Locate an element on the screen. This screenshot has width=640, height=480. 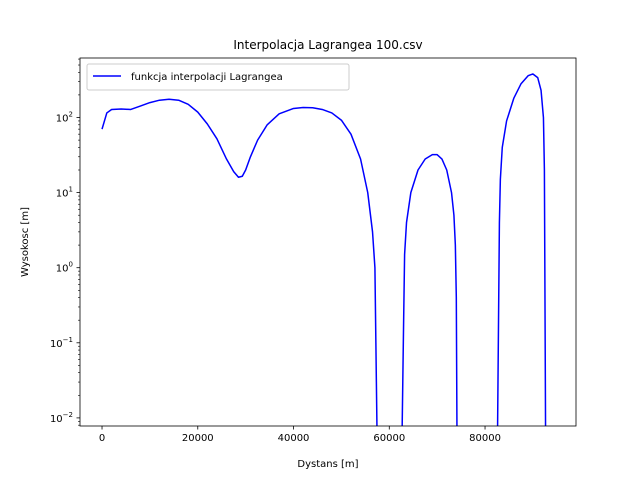
y-tick-label: 10⁻² is located at coordinates (61, 418).